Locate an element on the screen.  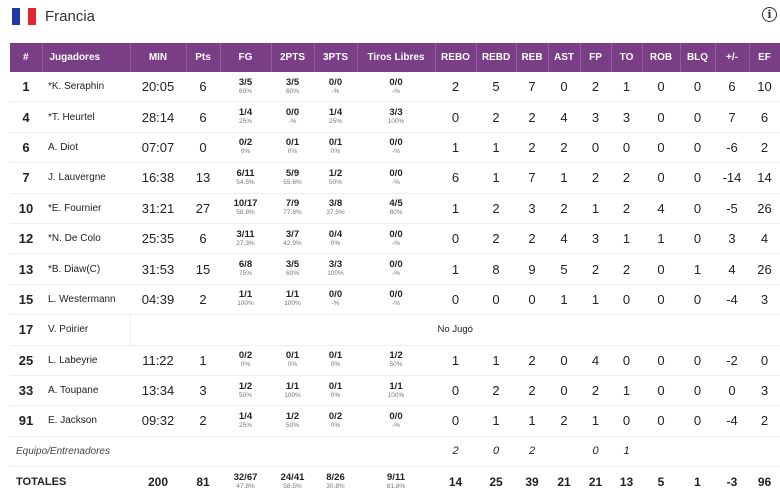
to-value: 13 is located at coordinates (626, 481).